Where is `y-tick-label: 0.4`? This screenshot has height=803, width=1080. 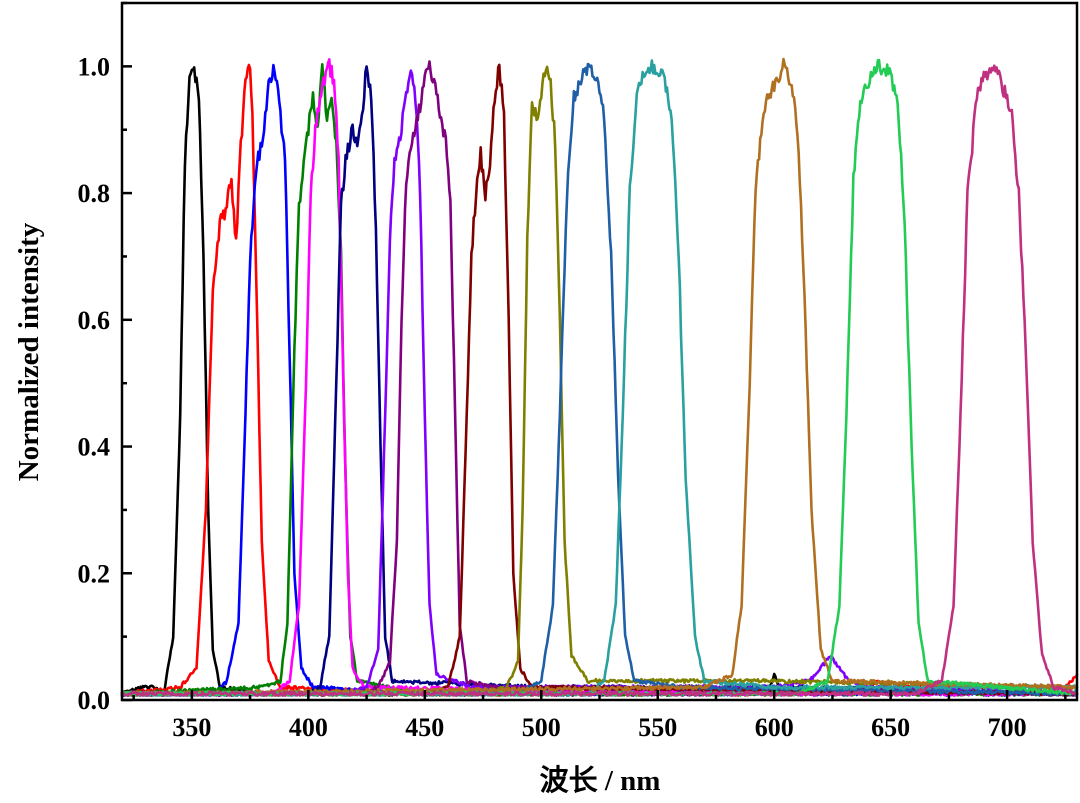
y-tick-label: 0.4 is located at coordinates (94, 447).